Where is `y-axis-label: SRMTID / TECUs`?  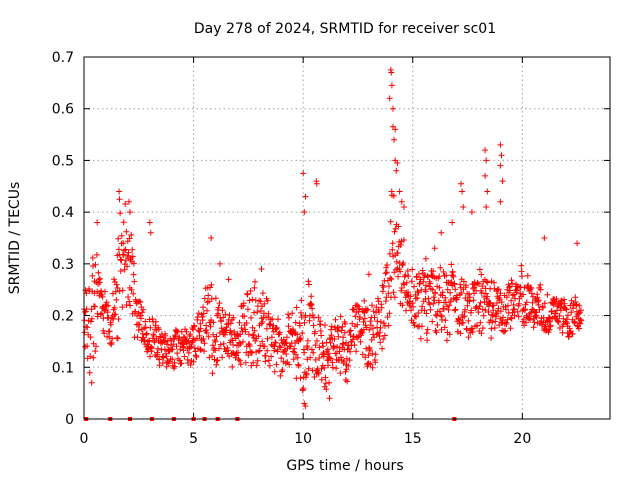 y-axis-label: SRMTID / TECUs is located at coordinates (15, 238).